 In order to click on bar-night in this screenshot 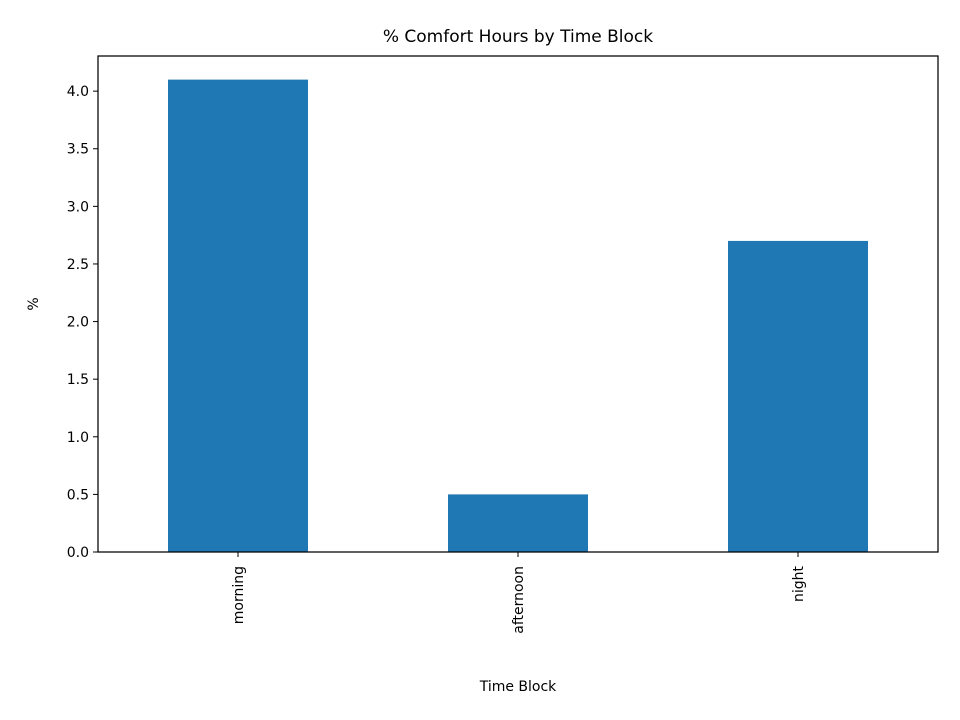, I will do `click(798, 396)`.